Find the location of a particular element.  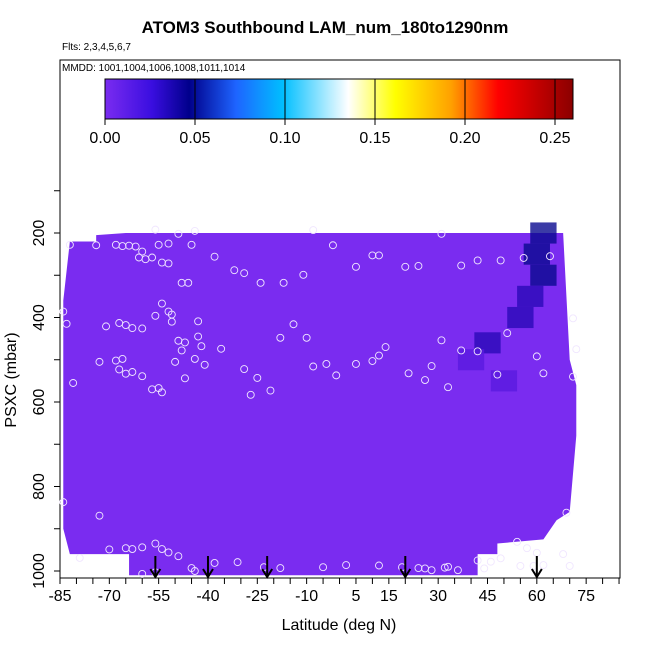

x-tick-label: -10 is located at coordinates (306, 596).